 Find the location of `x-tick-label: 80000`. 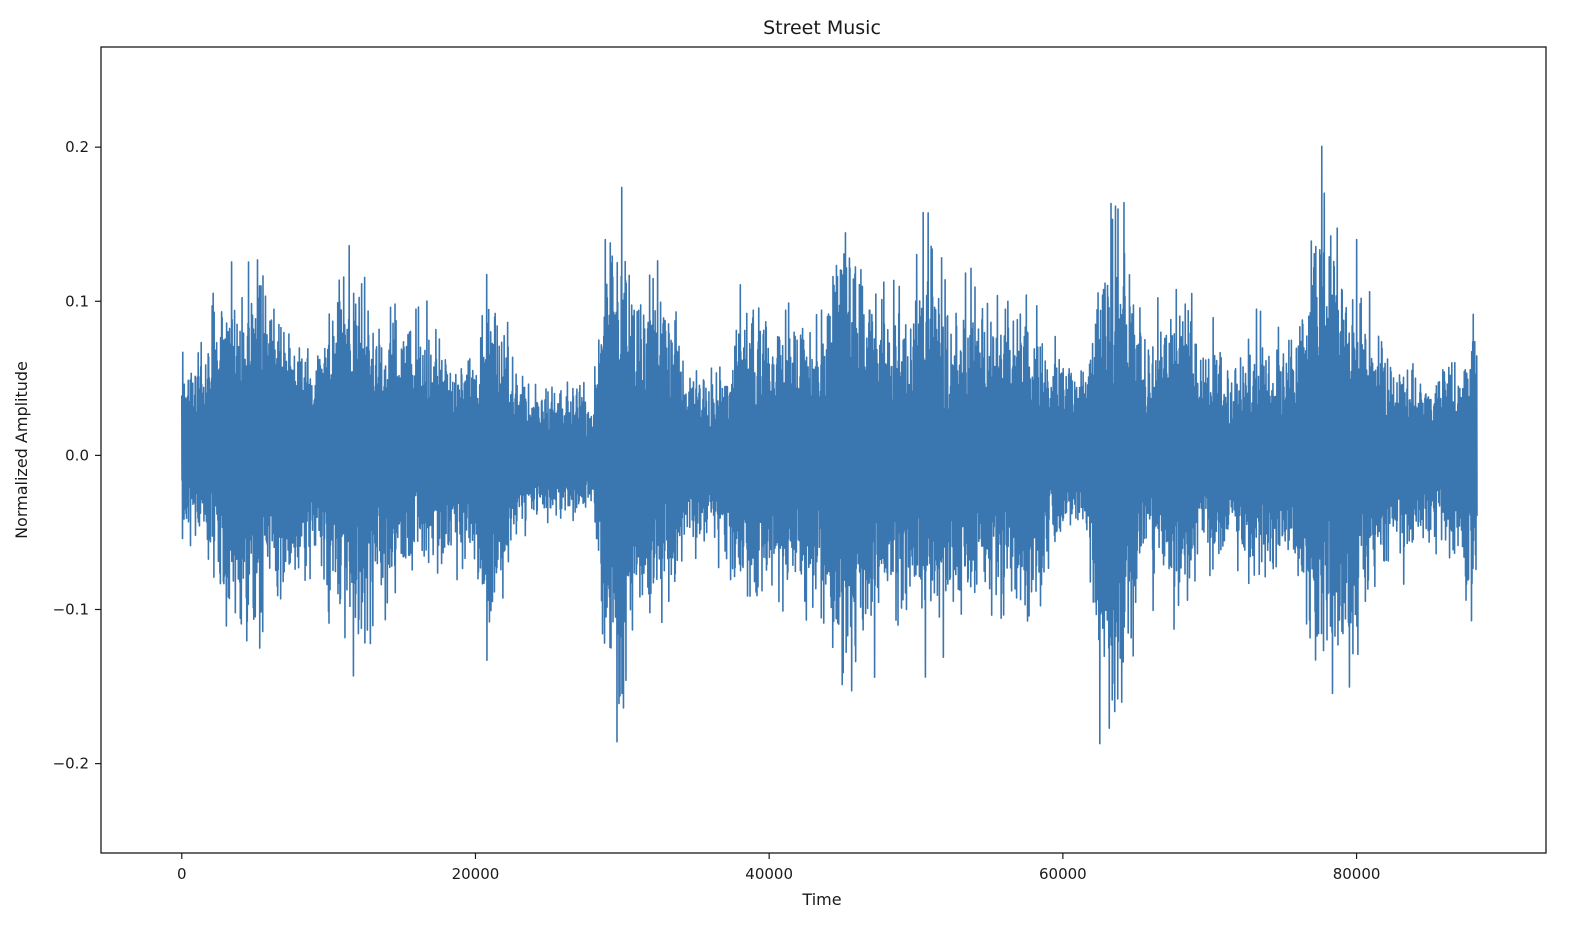

x-tick-label: 80000 is located at coordinates (1357, 874).